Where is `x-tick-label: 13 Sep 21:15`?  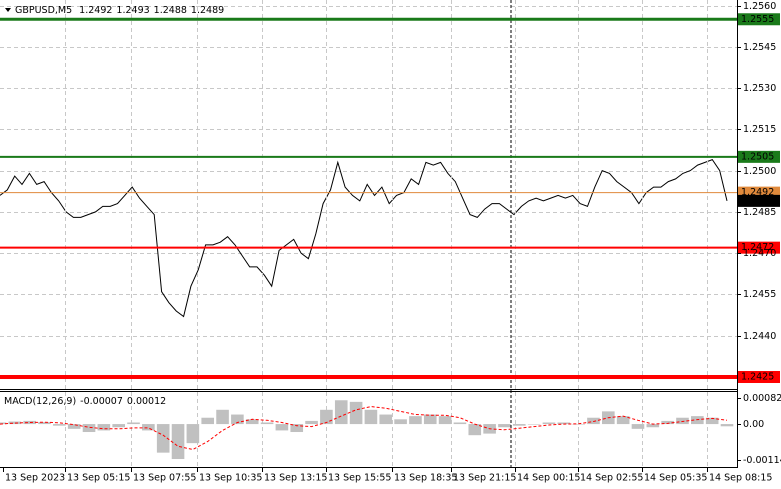 x-tick-label: 13 Sep 21:15 is located at coordinates (484, 478).